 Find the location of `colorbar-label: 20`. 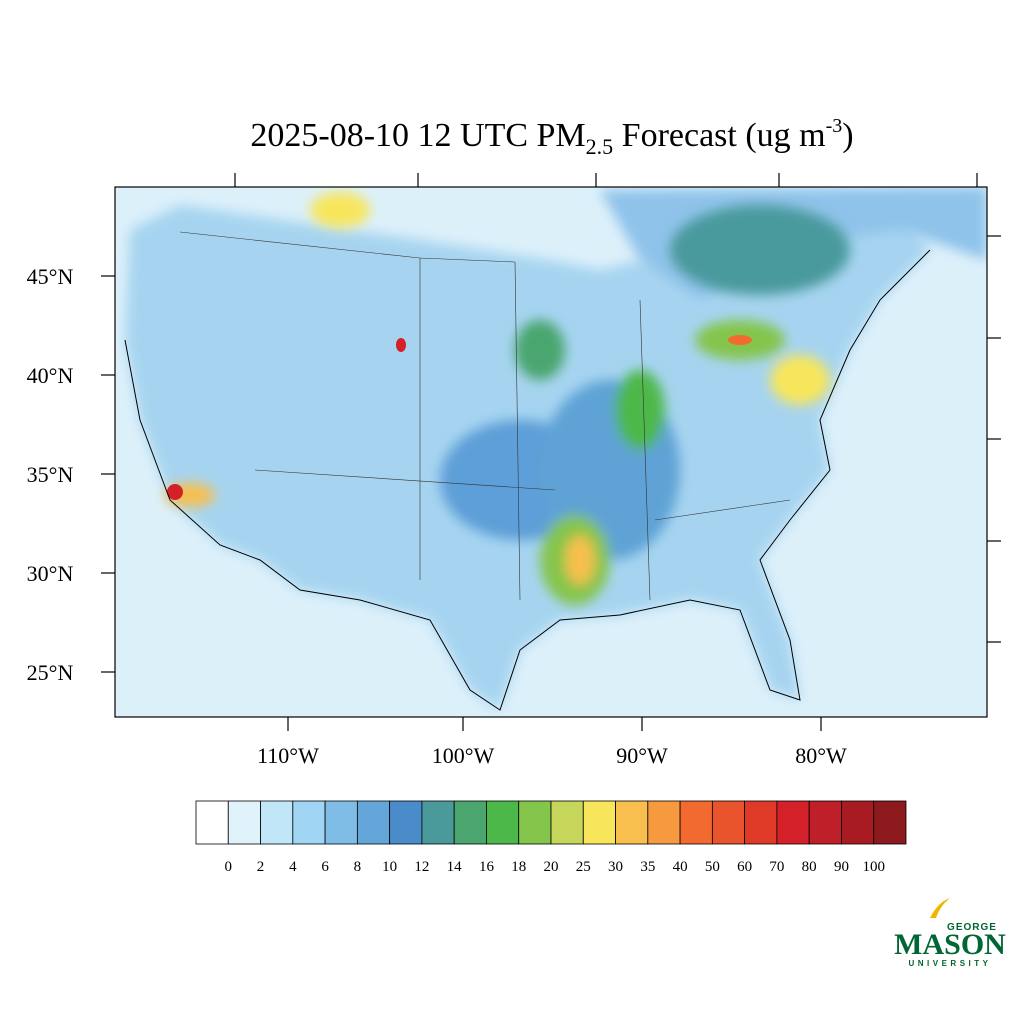

colorbar-label: 20 is located at coordinates (551, 867).